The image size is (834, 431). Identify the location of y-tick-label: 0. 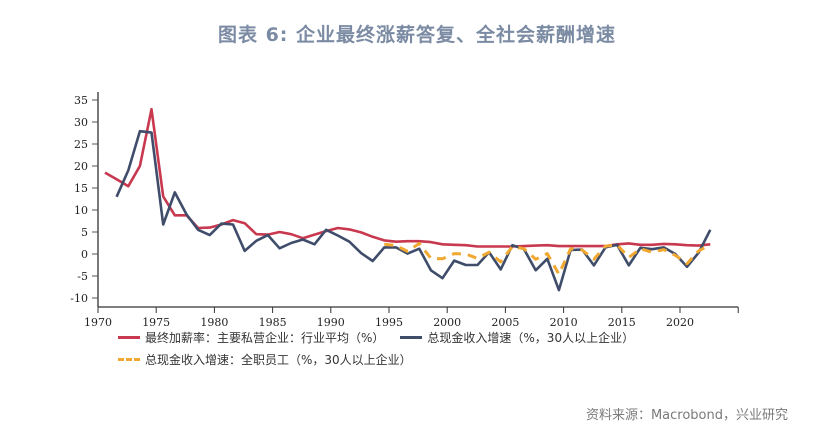
(84, 254).